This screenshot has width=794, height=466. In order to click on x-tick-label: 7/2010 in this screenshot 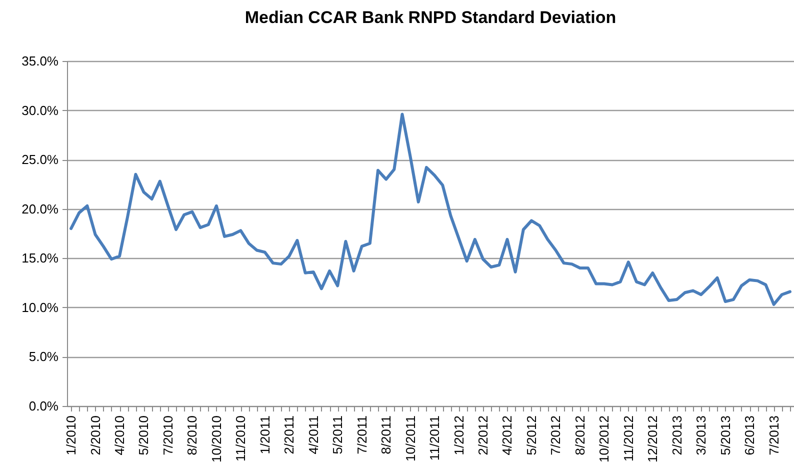, I will do `click(168, 436)`.